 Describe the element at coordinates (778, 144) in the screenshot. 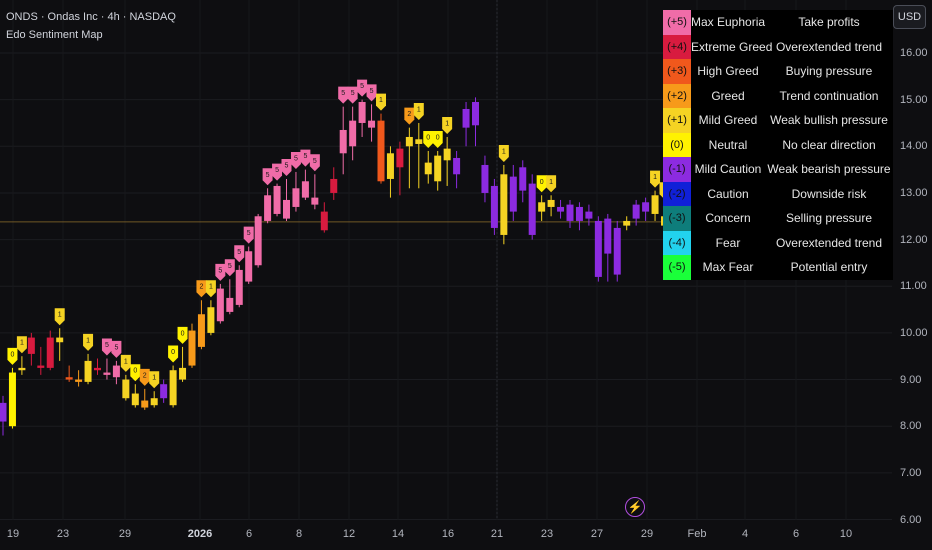

I see `legend-row: (0) Neutral No clear direction` at that location.